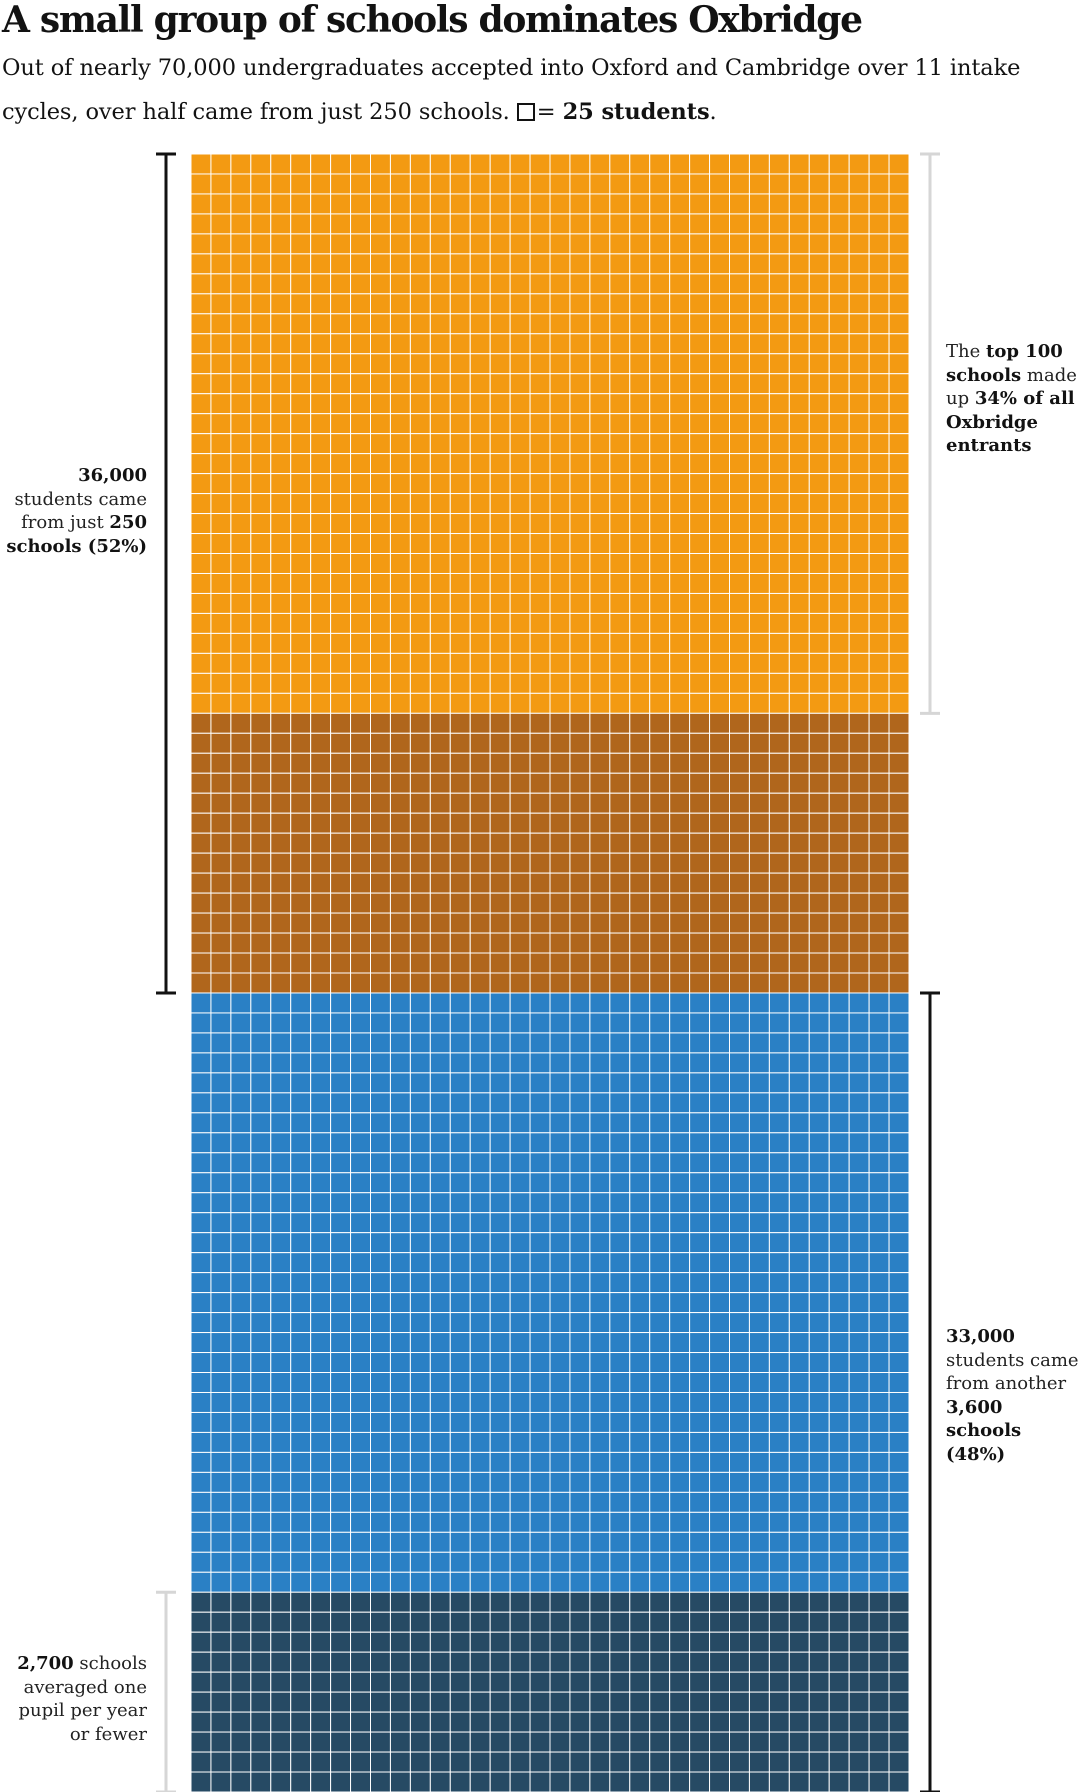 Image resolution: width=1080 pixels, height=1792 pixels. I want to click on annotation-small-line4: or fewer, so click(108, 1734).